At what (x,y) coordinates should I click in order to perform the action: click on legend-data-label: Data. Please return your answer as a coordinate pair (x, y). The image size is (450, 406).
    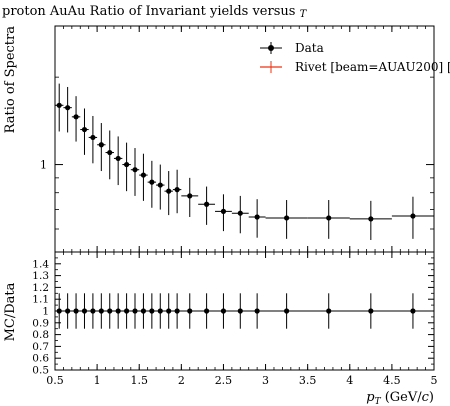
    Looking at the image, I should click on (309, 48).